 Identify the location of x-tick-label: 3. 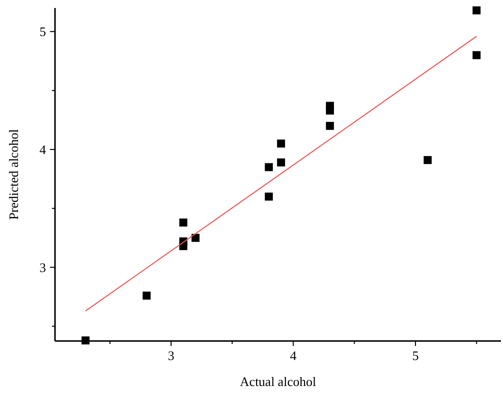
(171, 355).